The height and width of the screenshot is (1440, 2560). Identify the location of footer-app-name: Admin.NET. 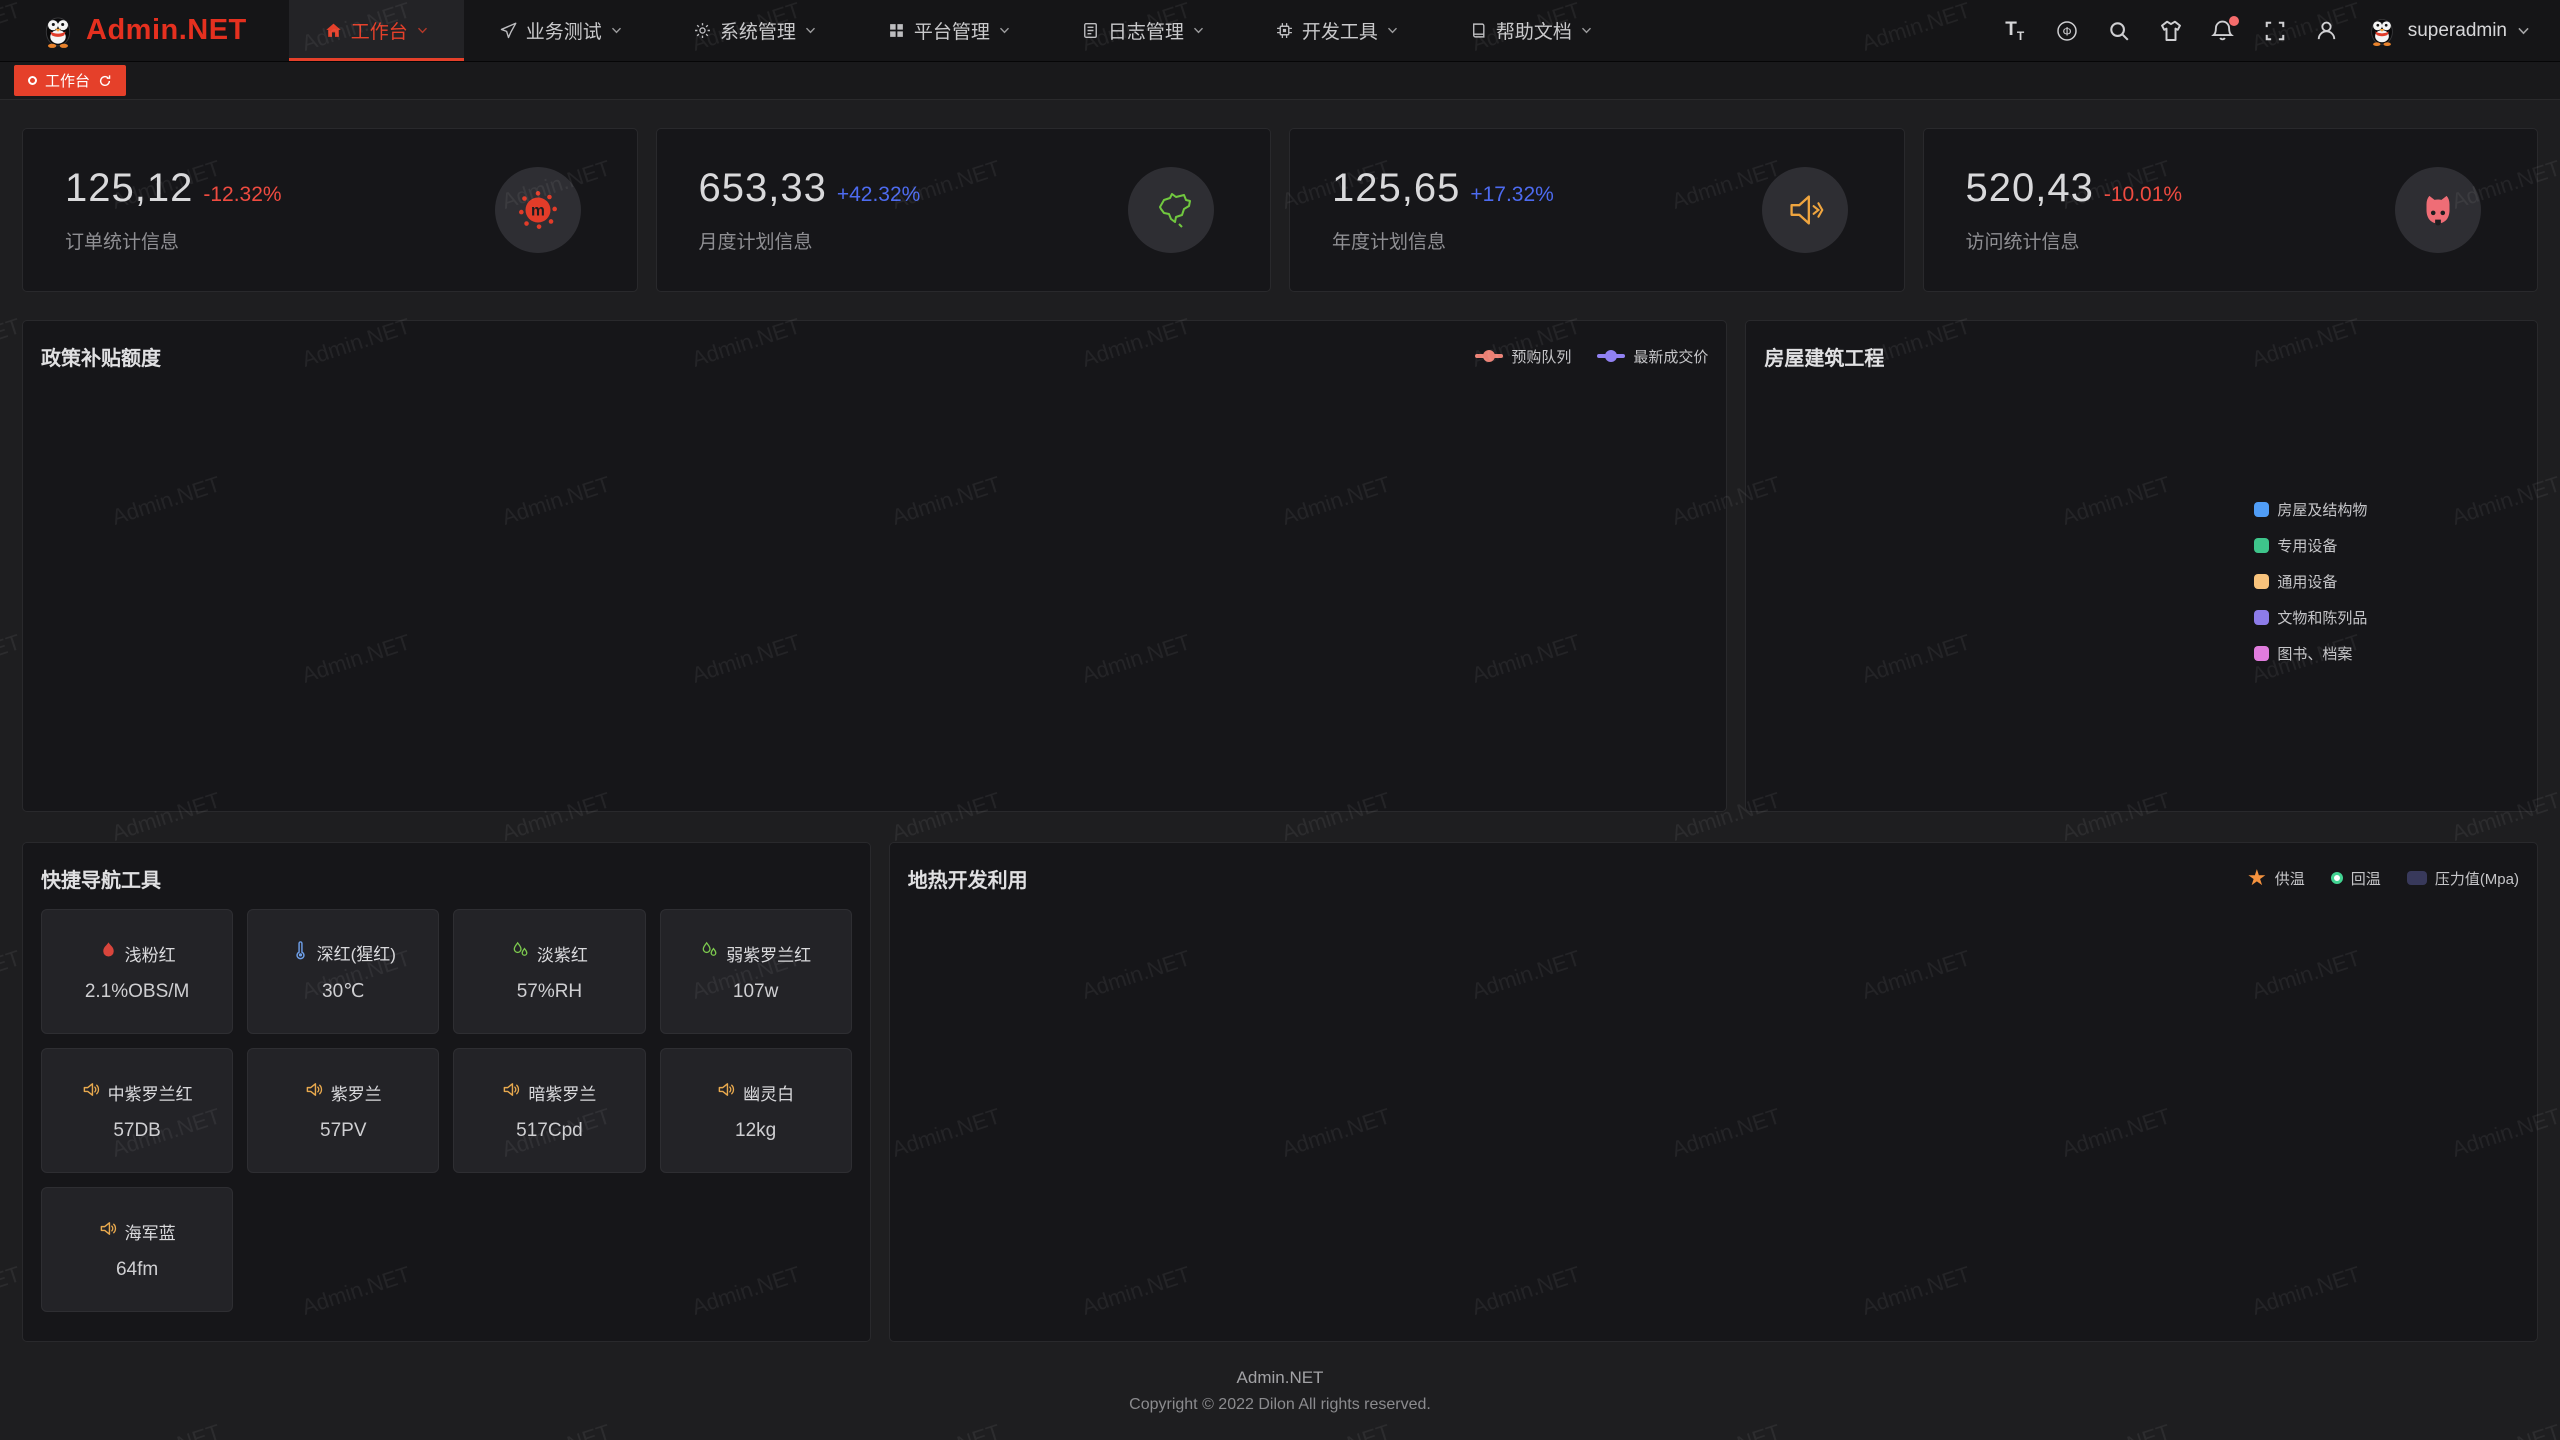
(1280, 1377).